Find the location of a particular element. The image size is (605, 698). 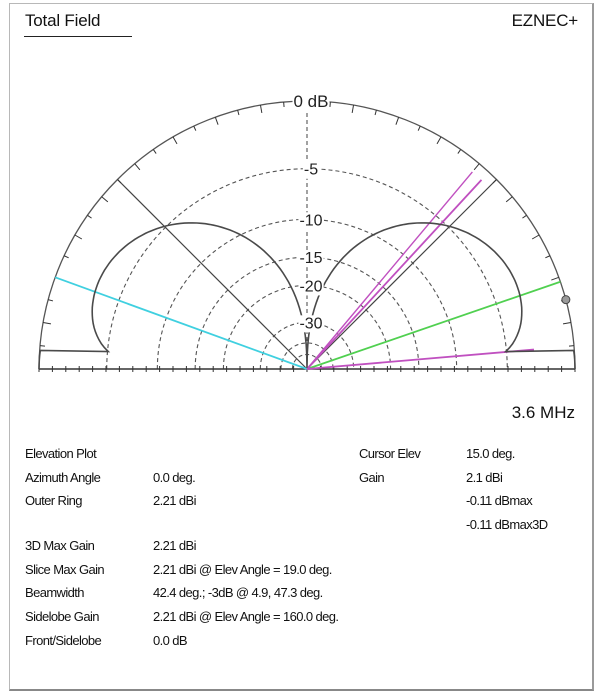

ring-label: -15 is located at coordinates (310, 258).